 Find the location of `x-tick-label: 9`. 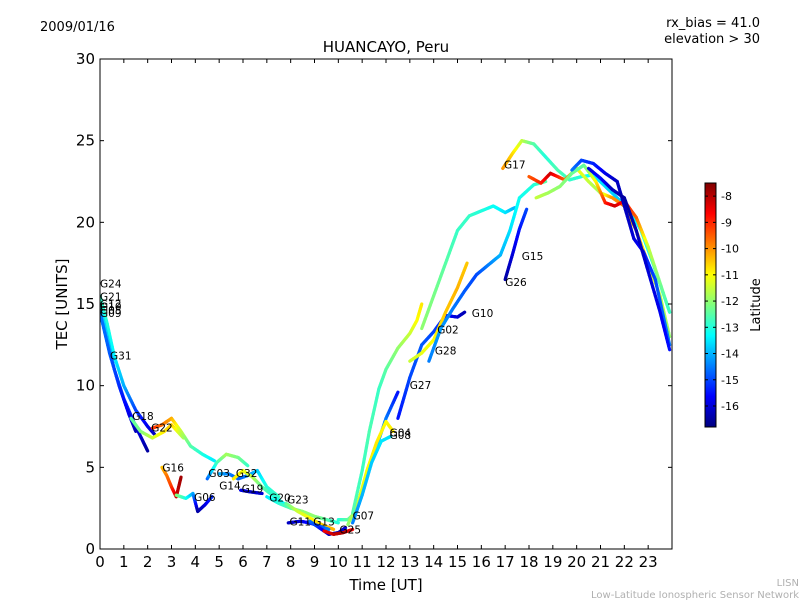

x-tick-label: 9 is located at coordinates (315, 562).